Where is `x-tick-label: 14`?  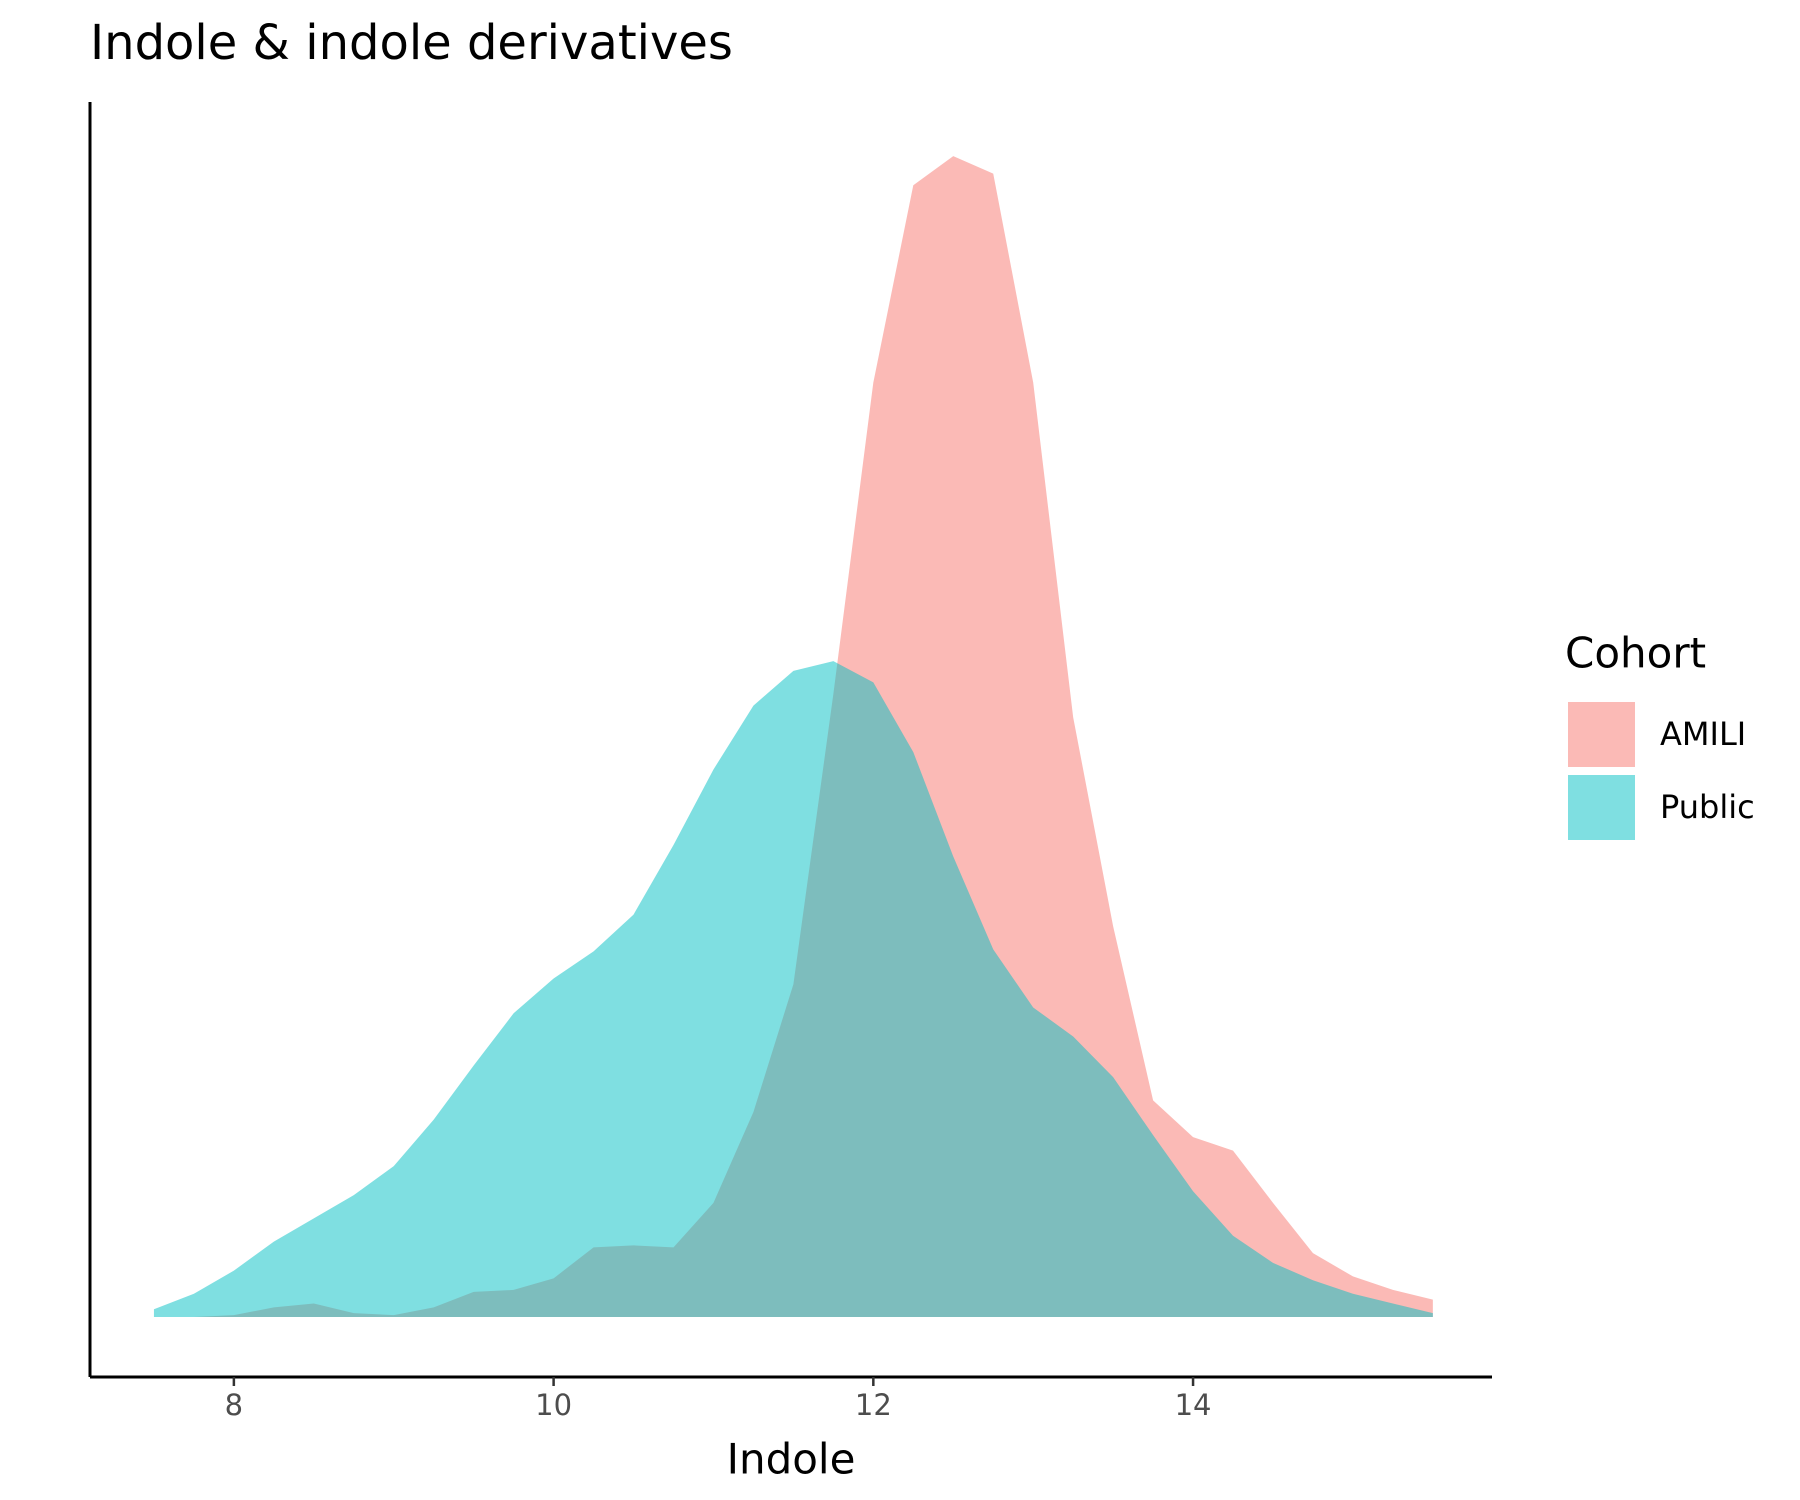
x-tick-label: 14 is located at coordinates (1193, 1405).